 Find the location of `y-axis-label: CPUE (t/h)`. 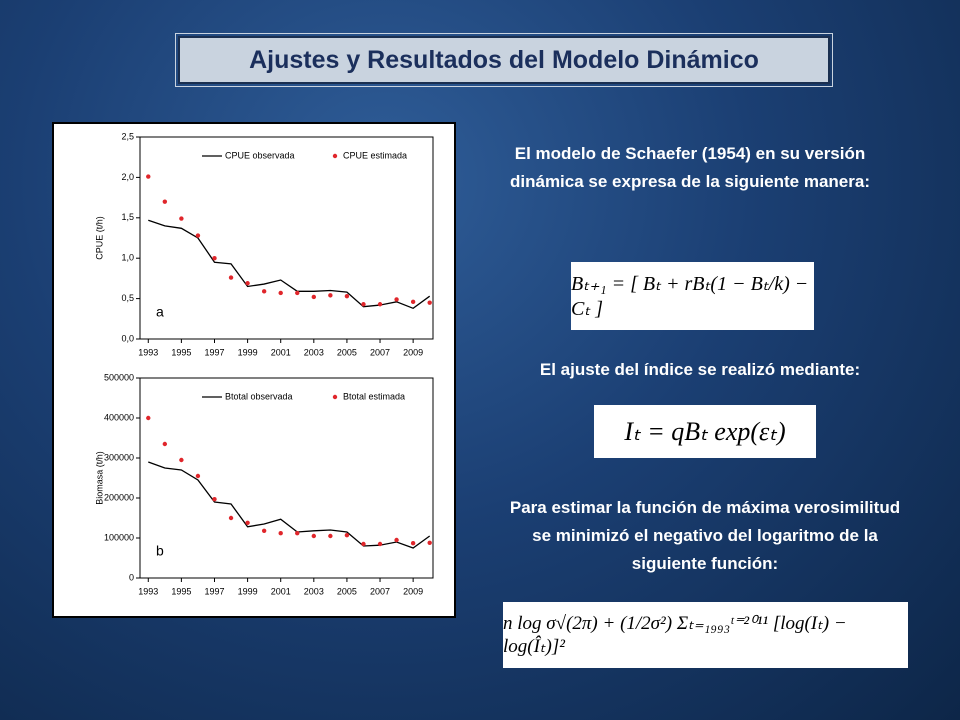

y-axis-label: CPUE (t/h) is located at coordinates (99, 238).